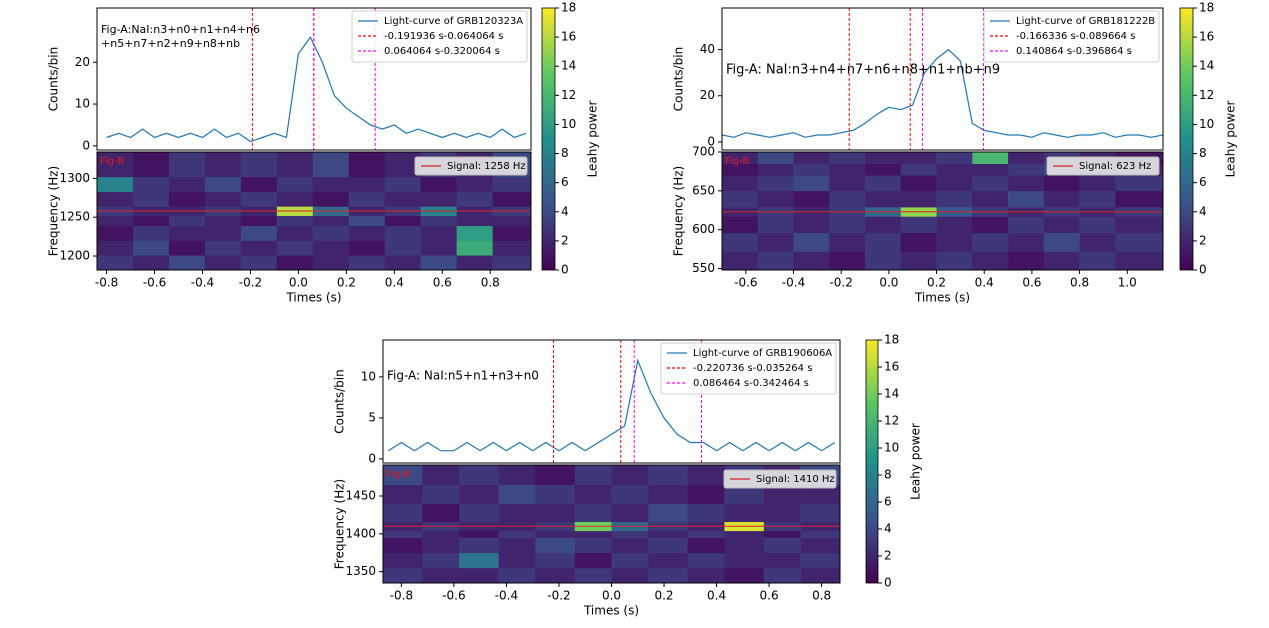 The width and height of the screenshot is (1269, 628). What do you see at coordinates (707, 95) in the screenshot?
I see `y-tick-label: 20` at bounding box center [707, 95].